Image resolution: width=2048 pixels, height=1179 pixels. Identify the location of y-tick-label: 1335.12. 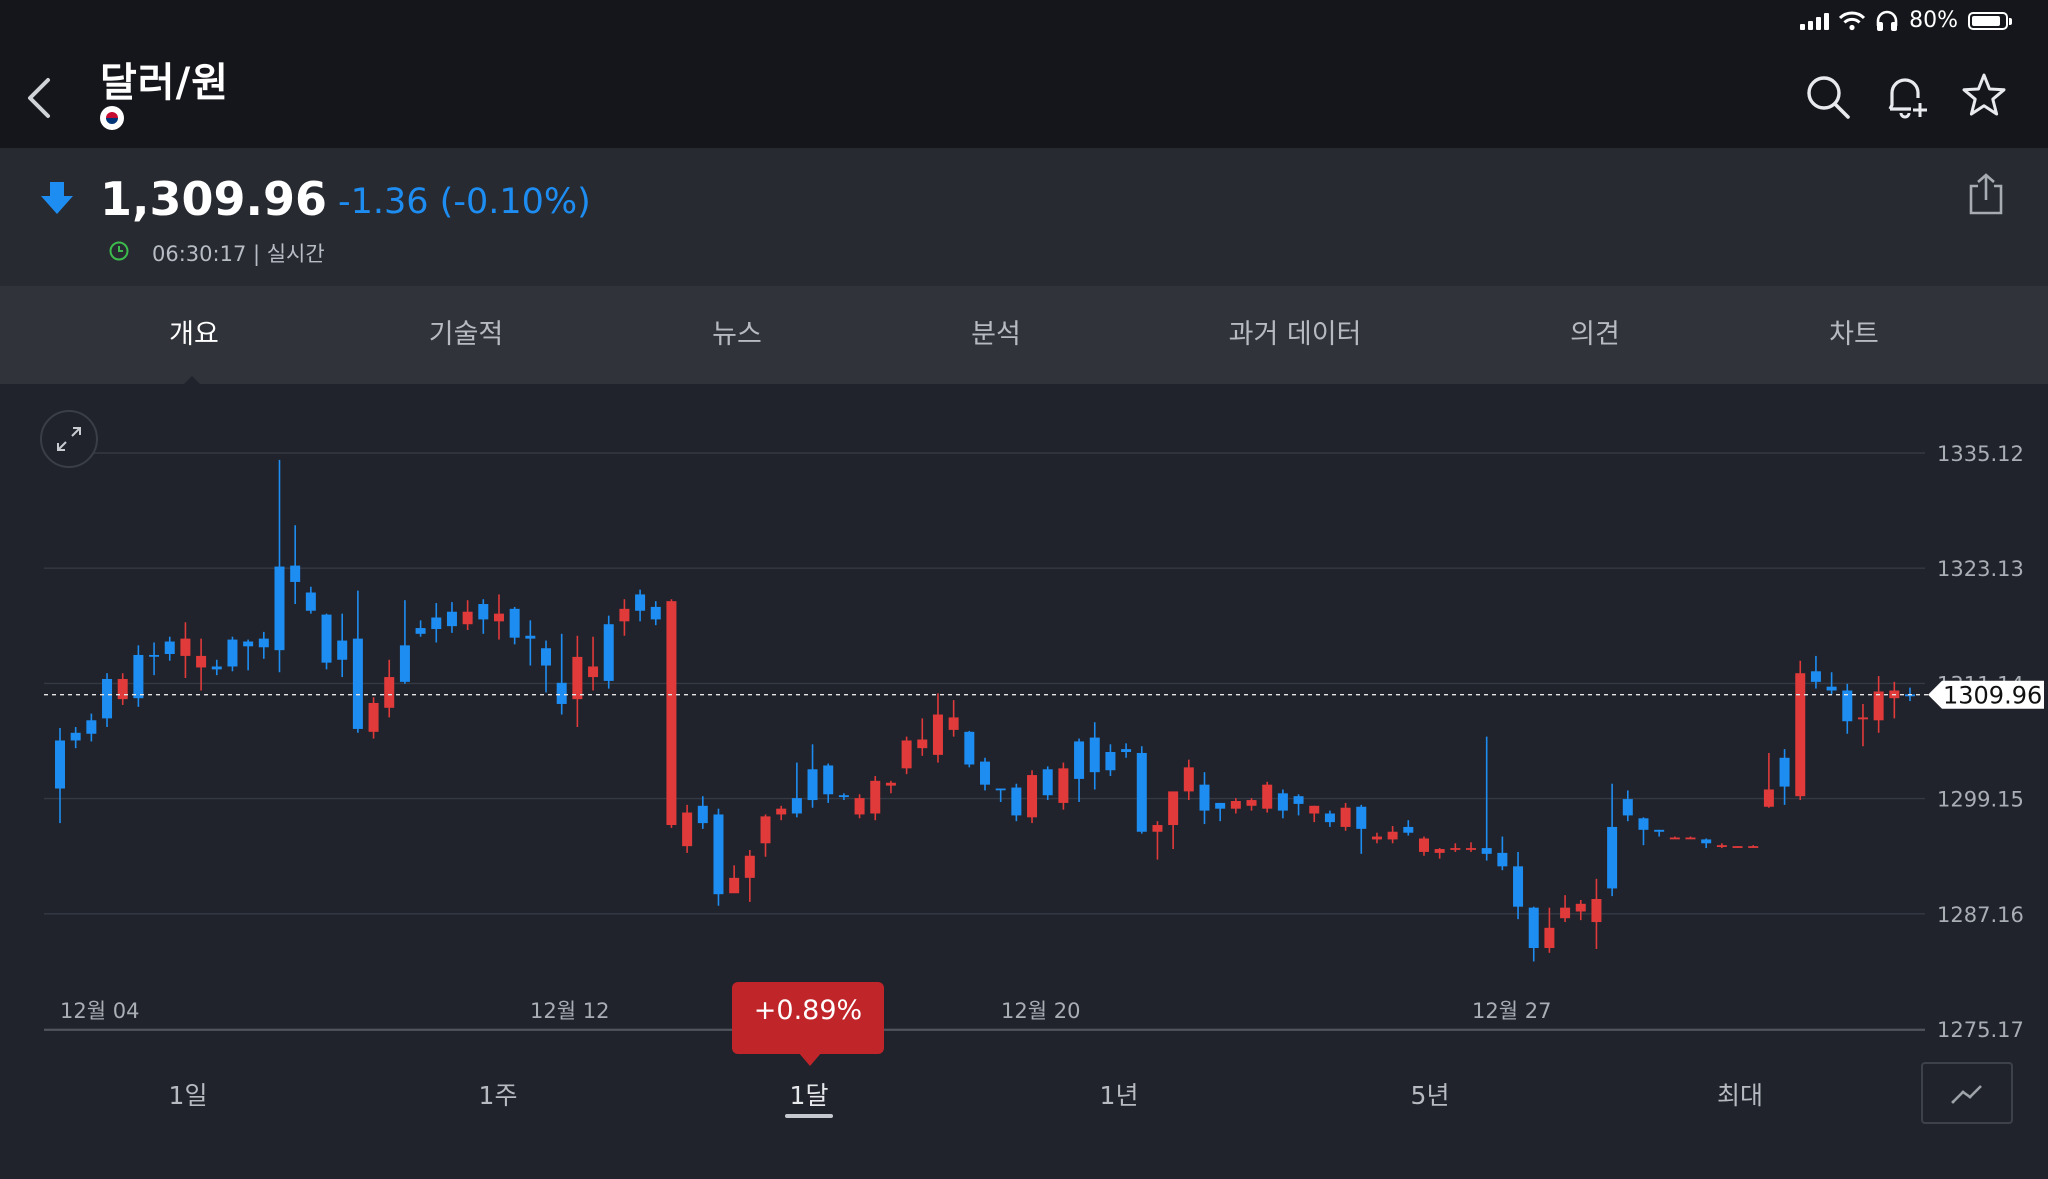
(1980, 454).